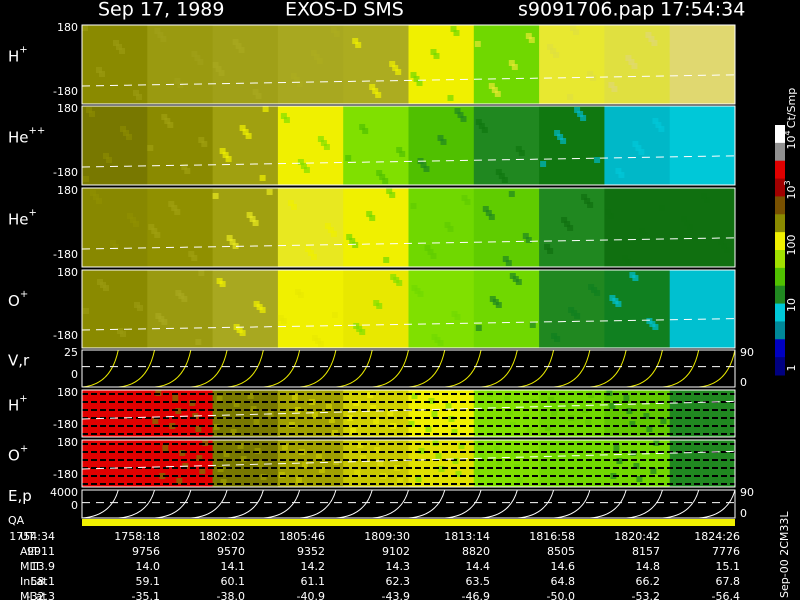 The image size is (800, 600). Describe the element at coordinates (24, 294) in the screenshot. I see `label-sup: +` at that location.